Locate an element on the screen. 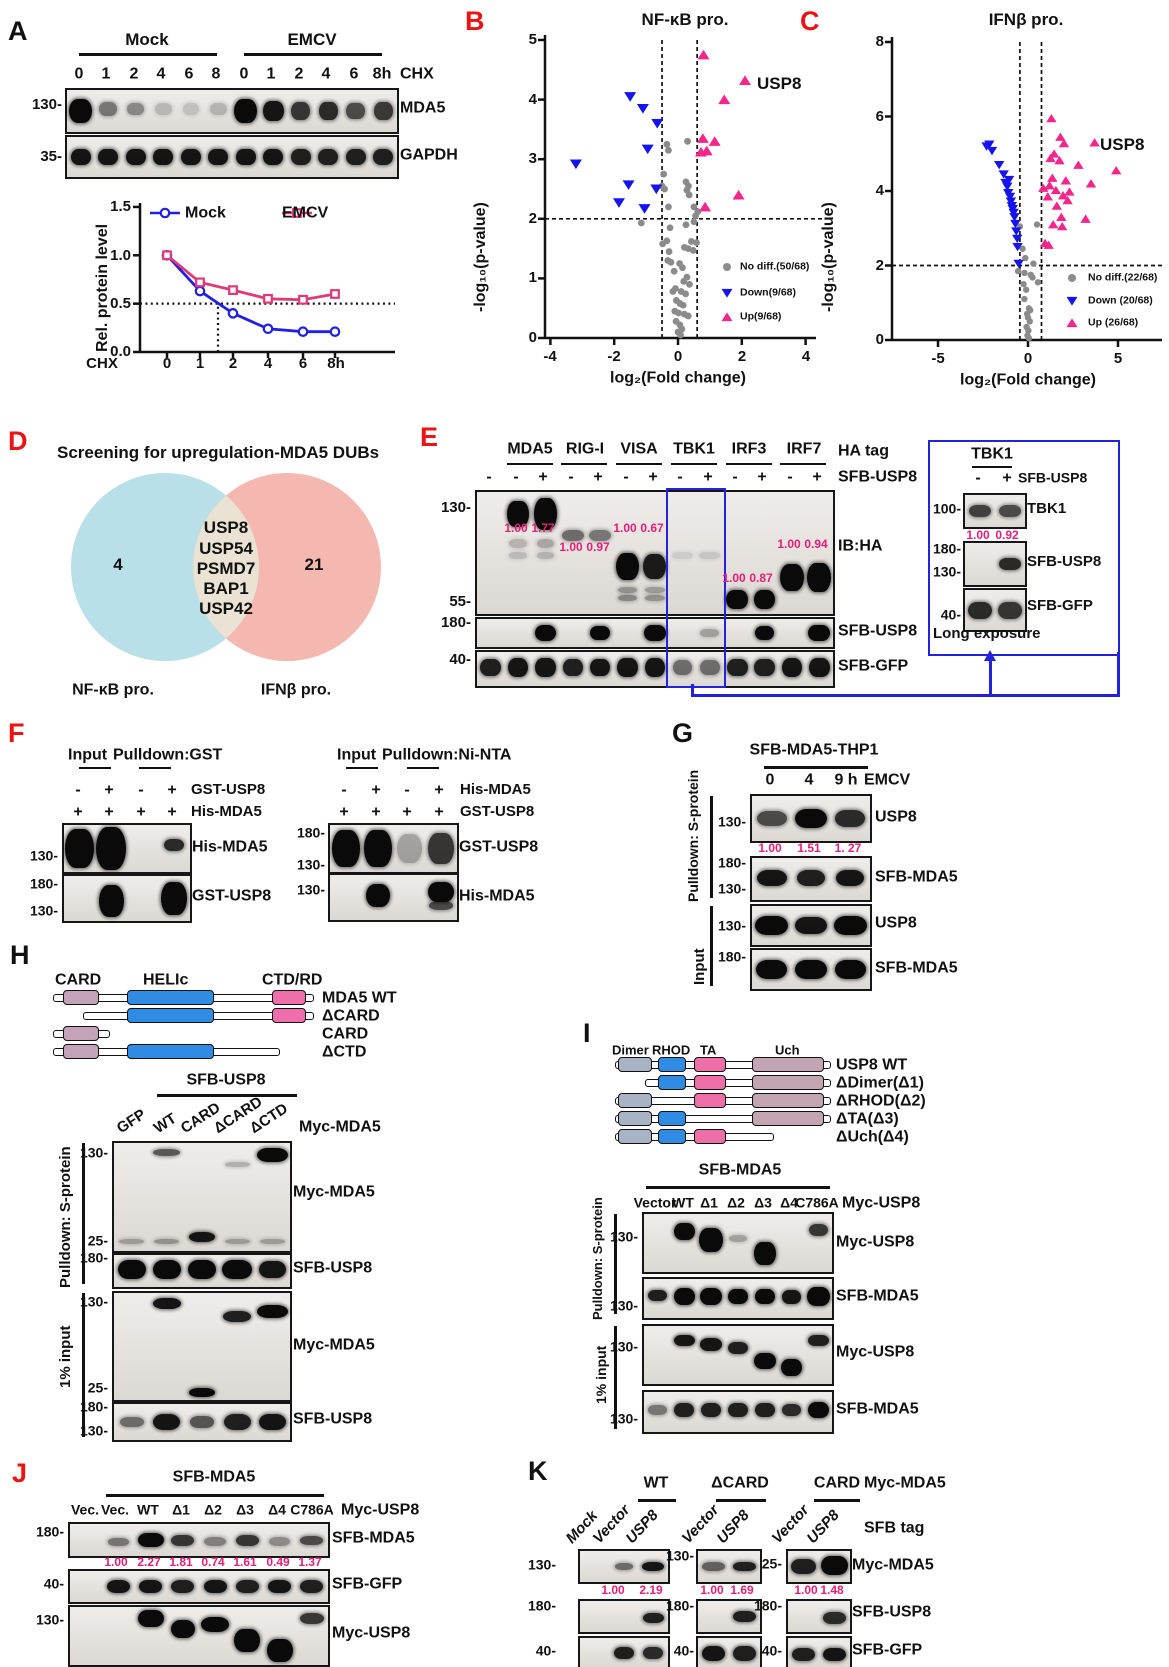  panel-e-text: HA tag is located at coordinates (863, 451).